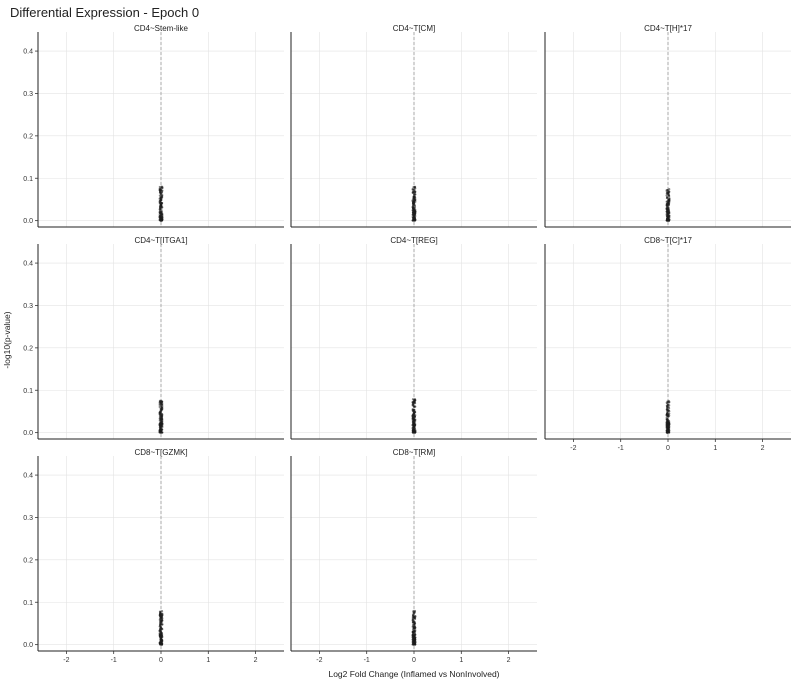  Describe the element at coordinates (28, 518) in the screenshot. I see `y-tick-label: 0.3` at that location.